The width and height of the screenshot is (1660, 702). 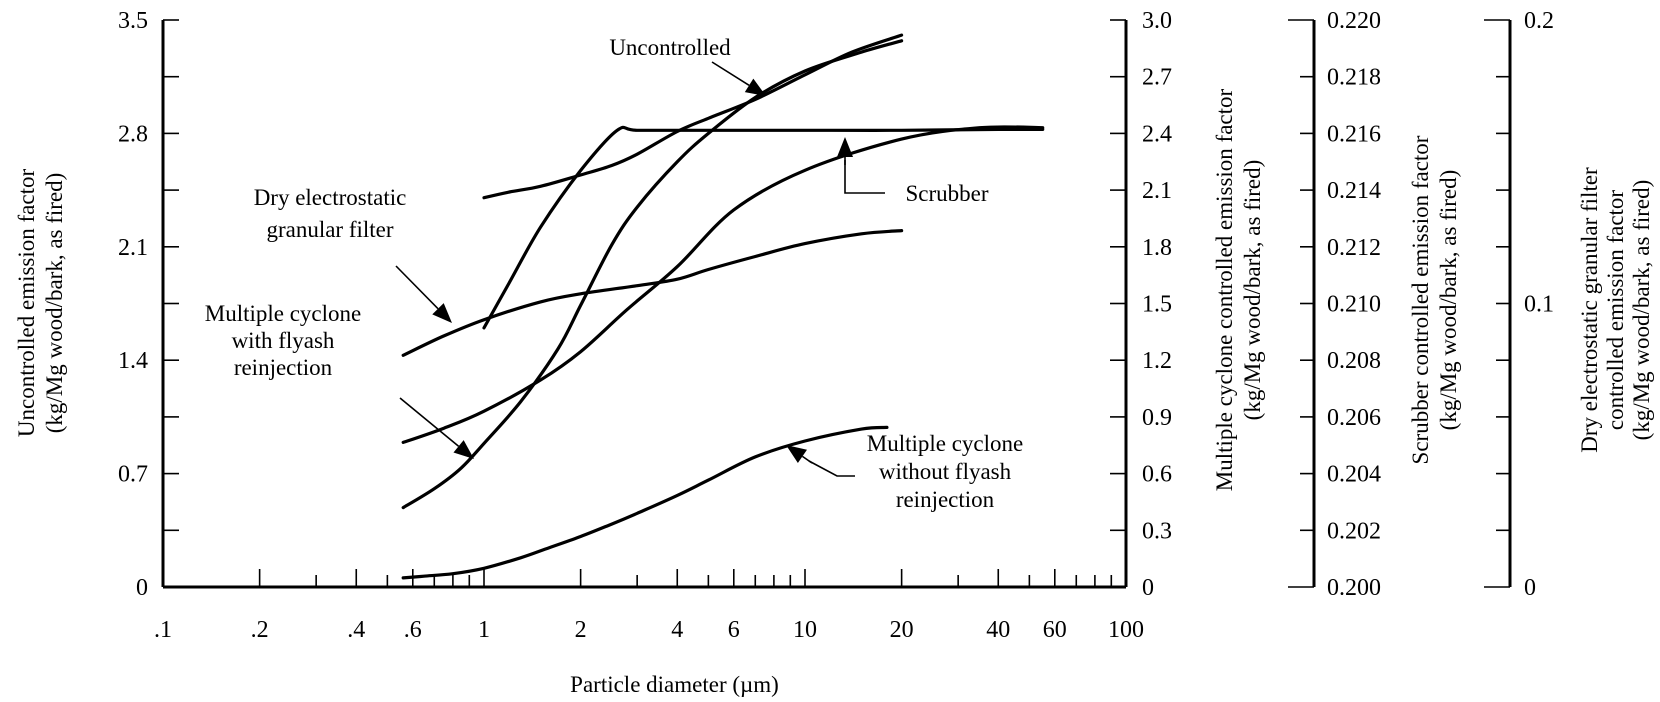 What do you see at coordinates (1539, 21) in the screenshot?
I see `degf-tick-label: 0.2` at bounding box center [1539, 21].